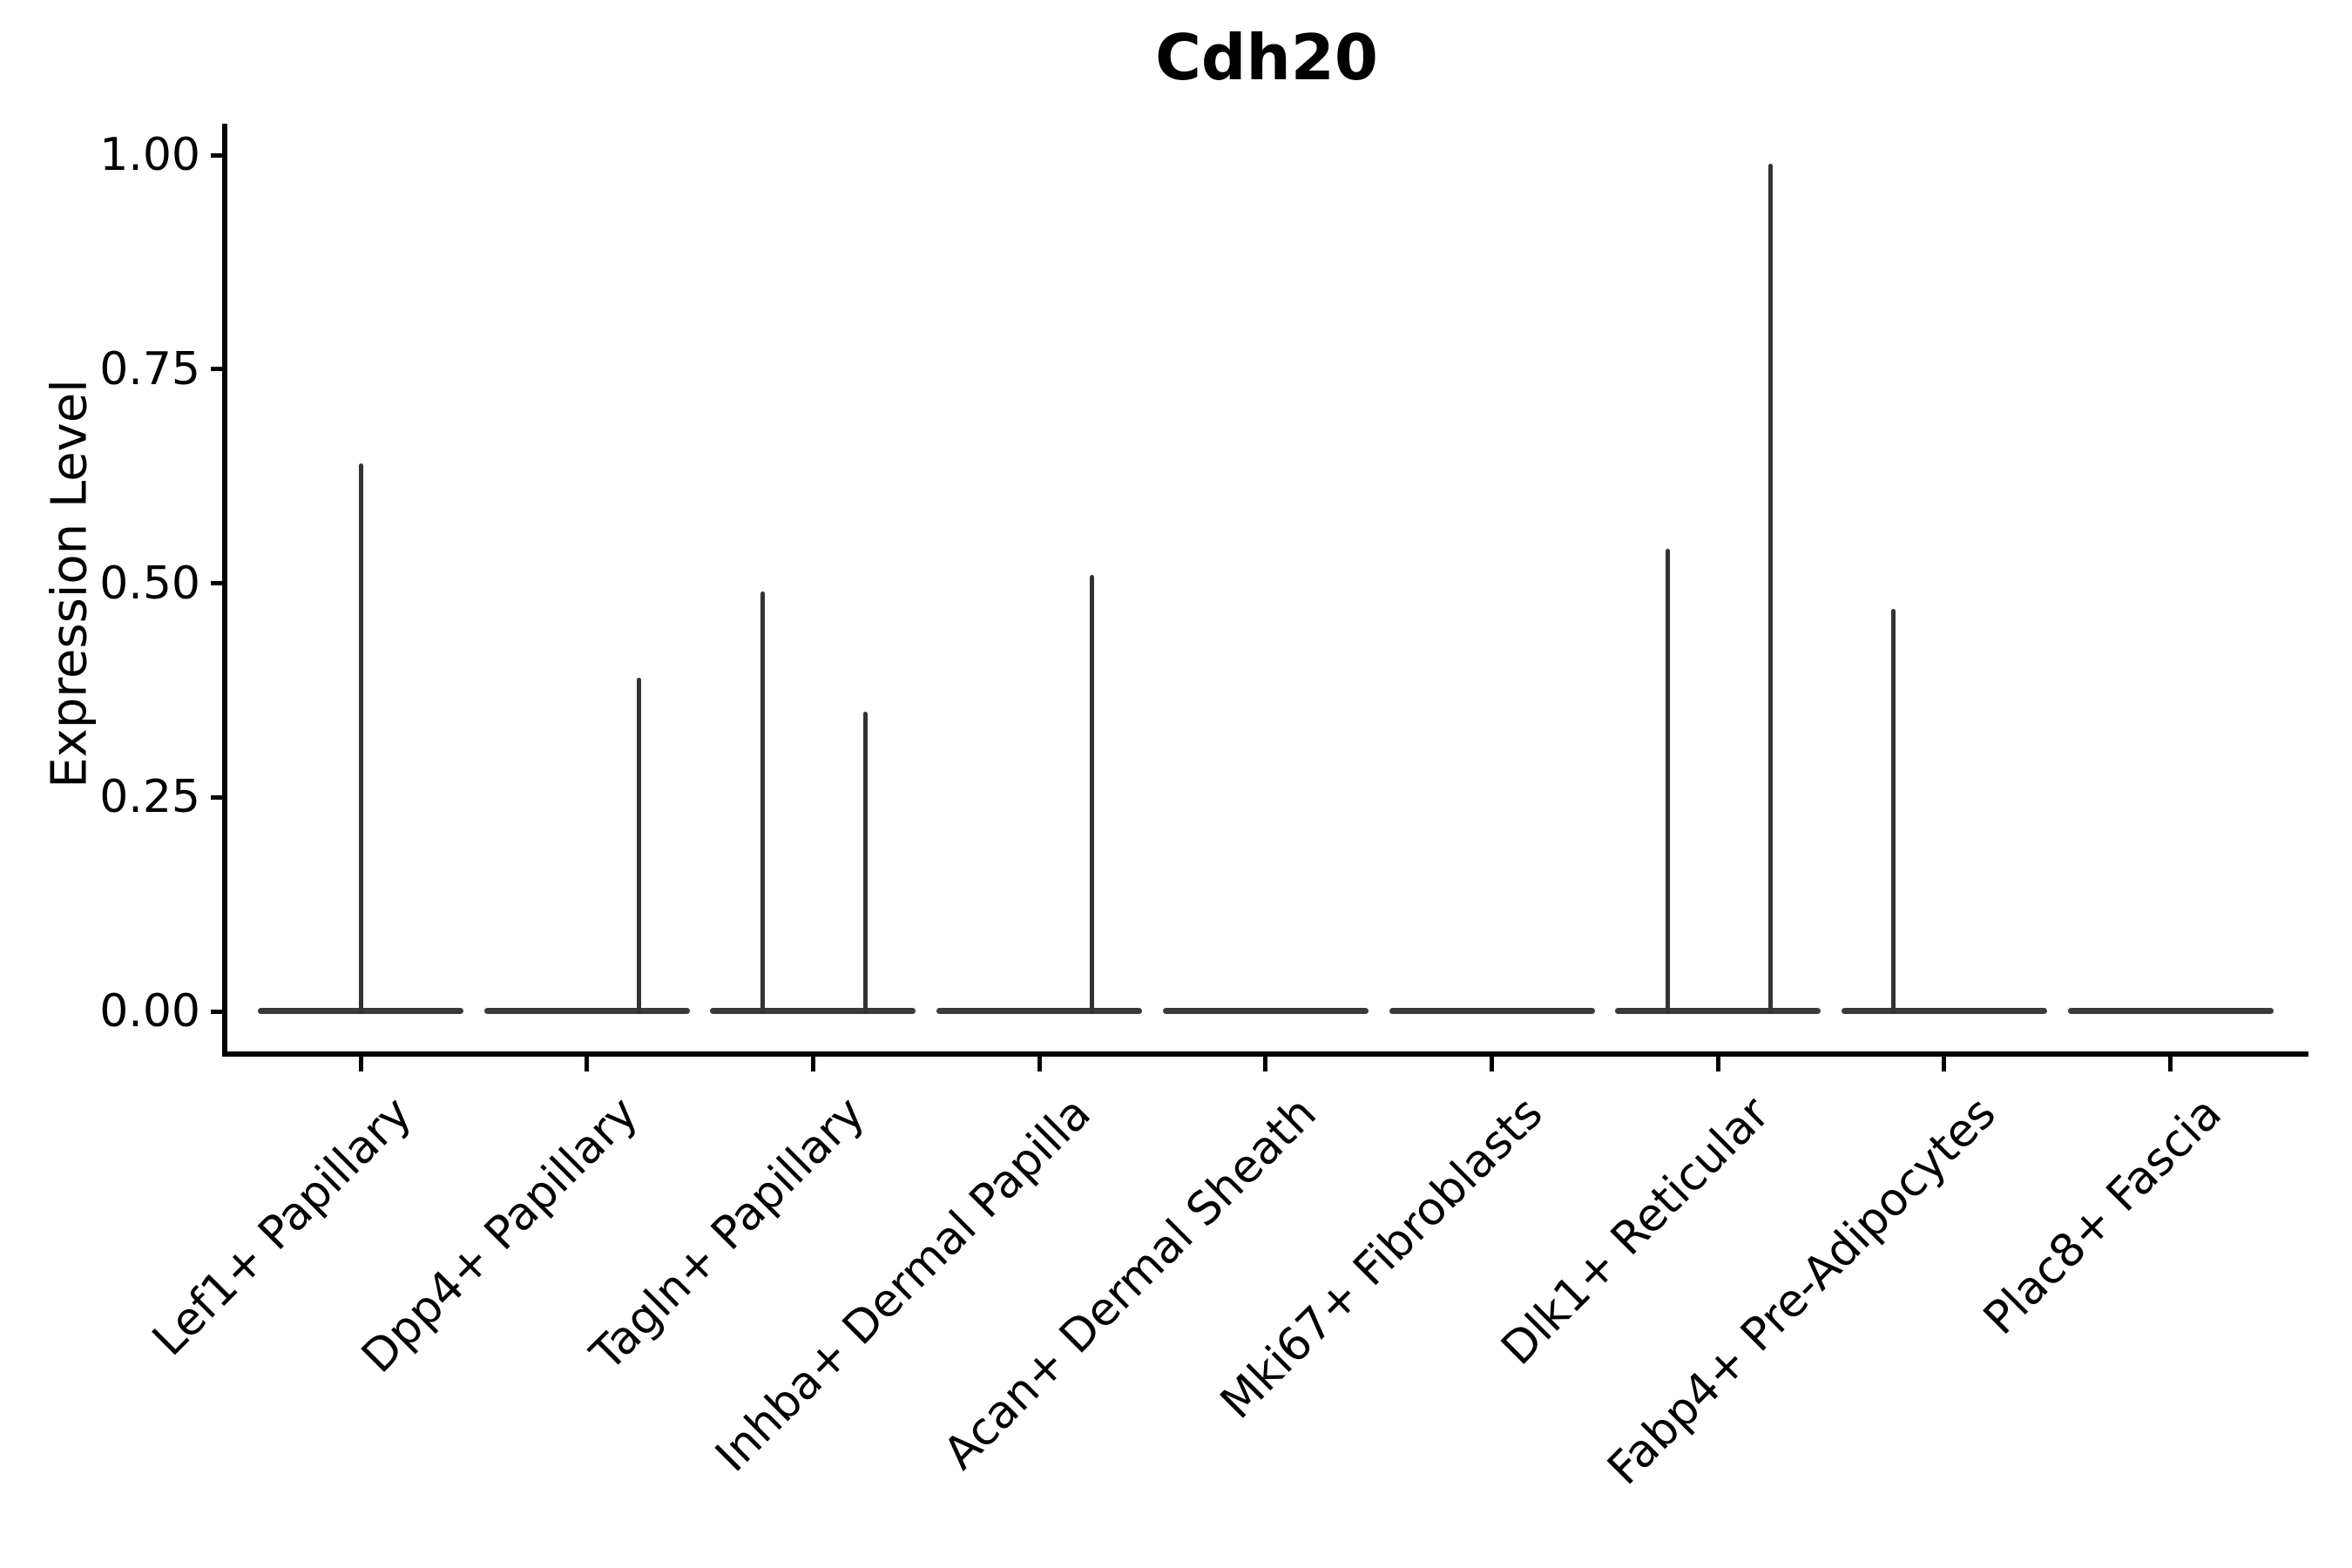 This screenshot has width=2352, height=1568. I want to click on x-axis-tick-label: Inhba+ Dermal Papilla, so click(904, 1285).